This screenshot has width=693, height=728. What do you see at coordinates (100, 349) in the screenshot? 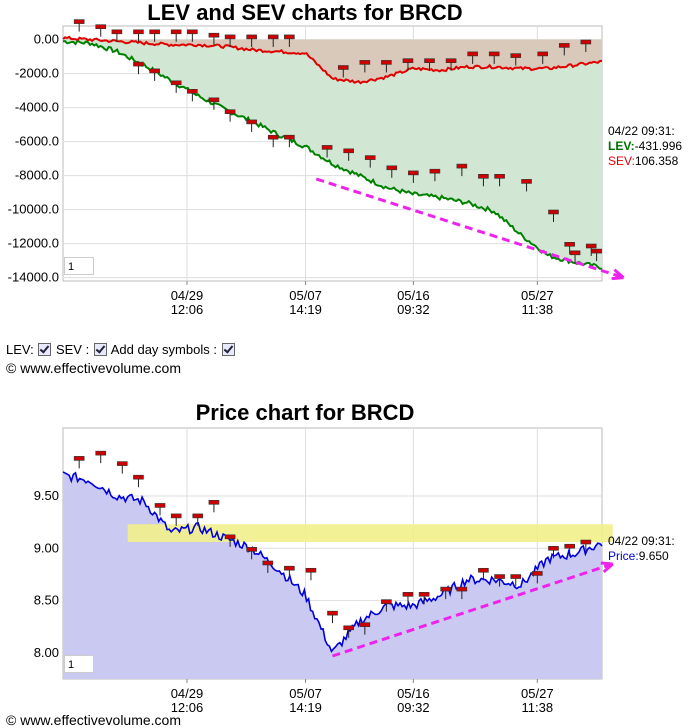
I see `sev-checkbox` at bounding box center [100, 349].